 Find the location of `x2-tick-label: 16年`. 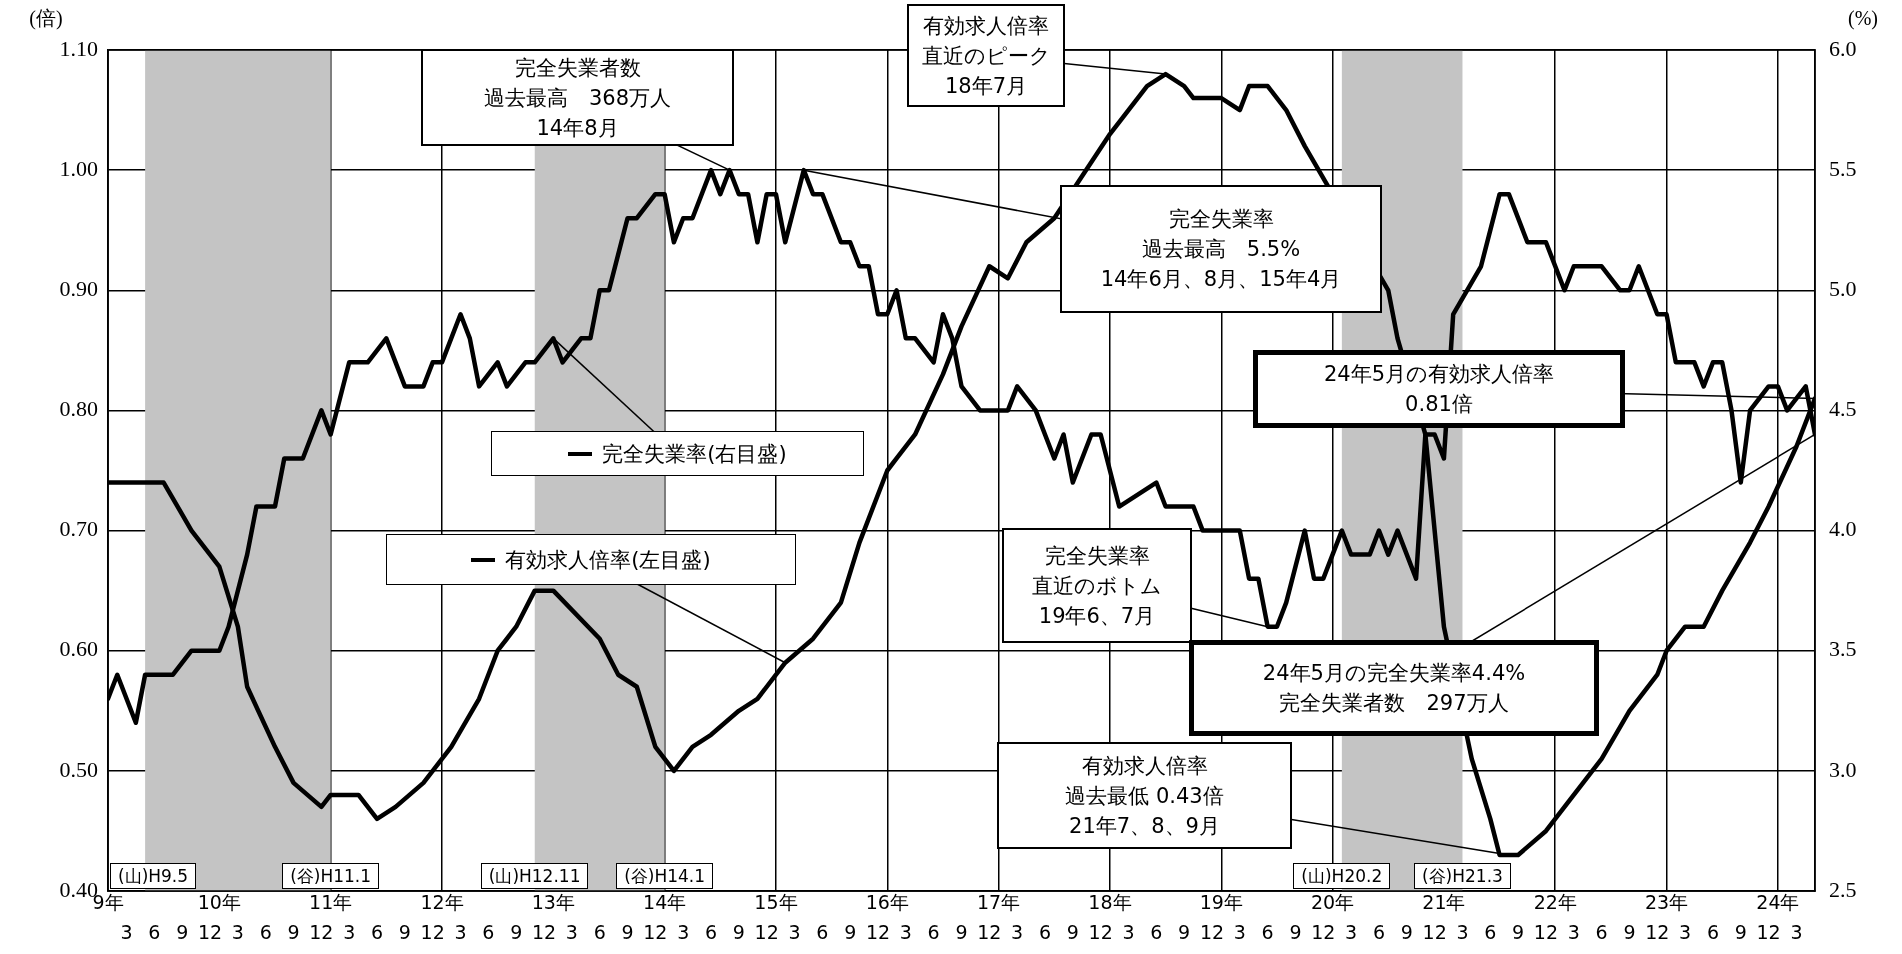

x2-tick-label: 16年 is located at coordinates (887, 902).